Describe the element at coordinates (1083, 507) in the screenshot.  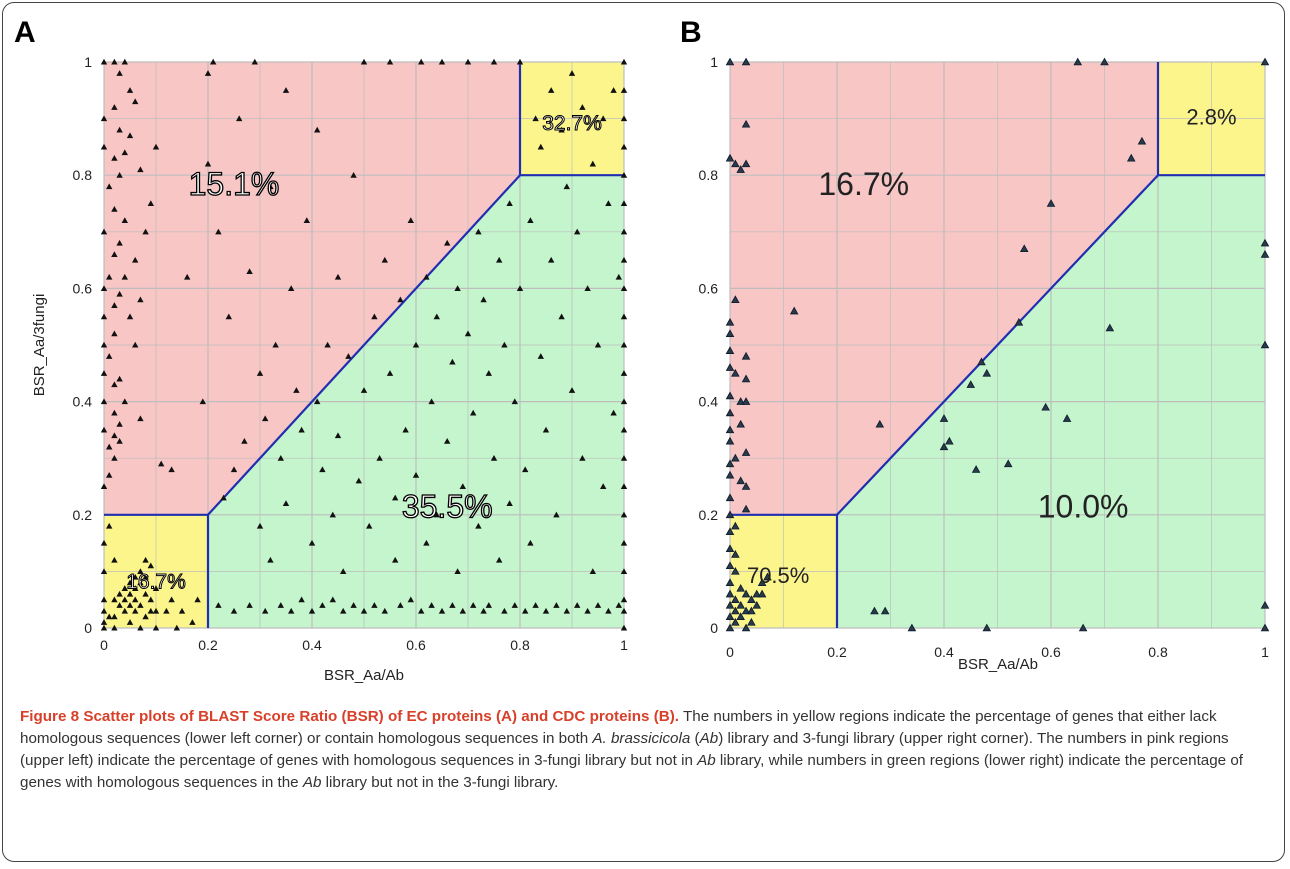
I see `panel-b-region-label-green: 10.0%` at that location.